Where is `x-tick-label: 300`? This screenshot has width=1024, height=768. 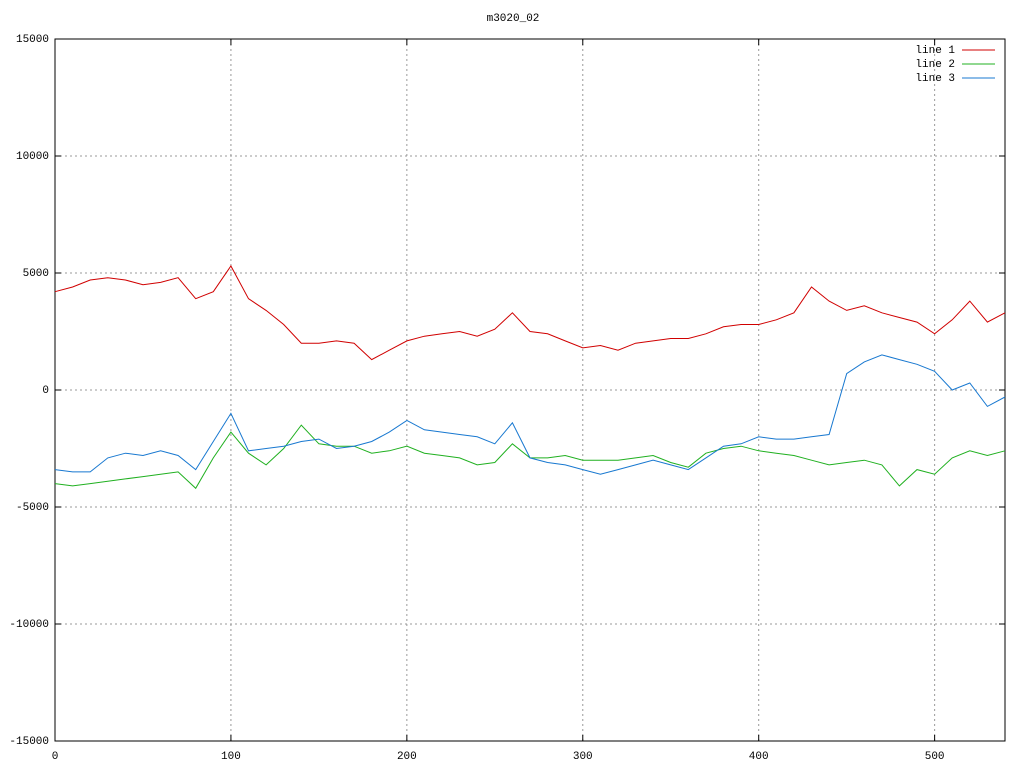
x-tick-label: 300 is located at coordinates (583, 757).